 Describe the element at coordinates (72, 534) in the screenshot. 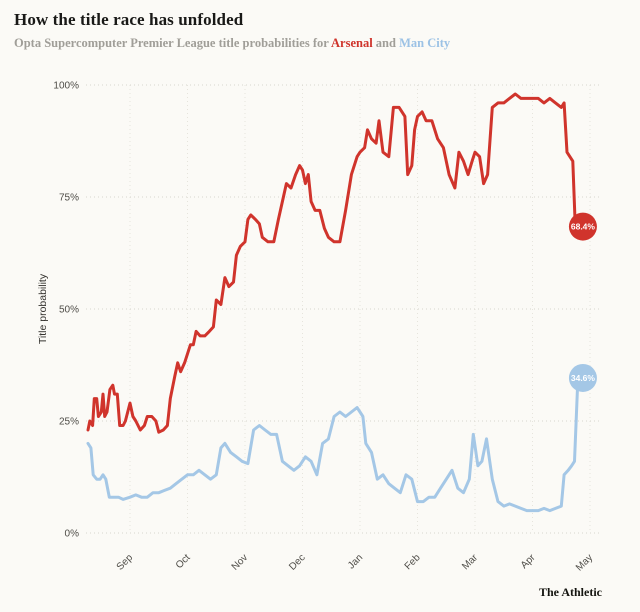

I see `y-tick-label: 0%` at that location.